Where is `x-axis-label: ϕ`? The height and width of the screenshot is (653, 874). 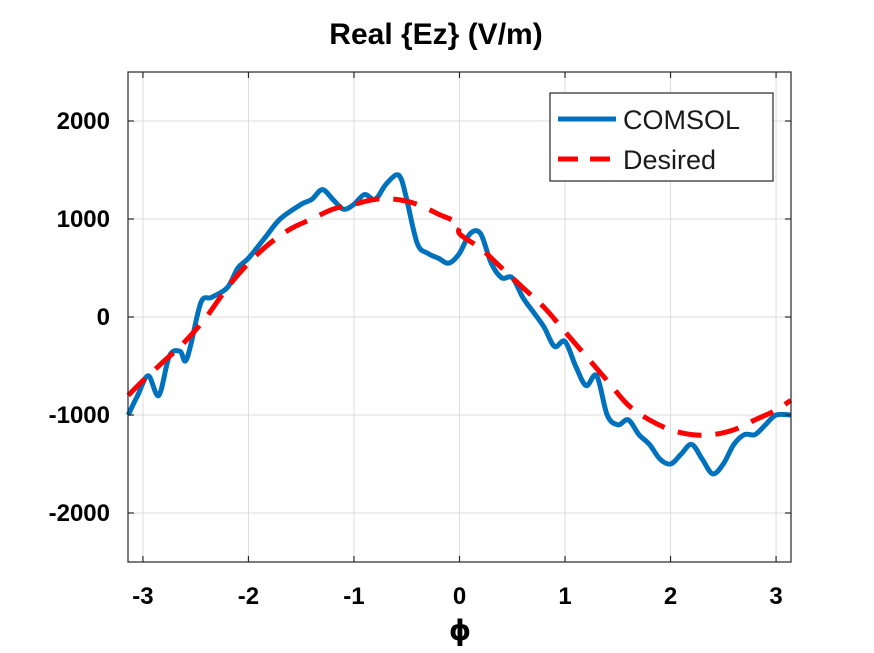
x-axis-label: ϕ is located at coordinates (460, 630).